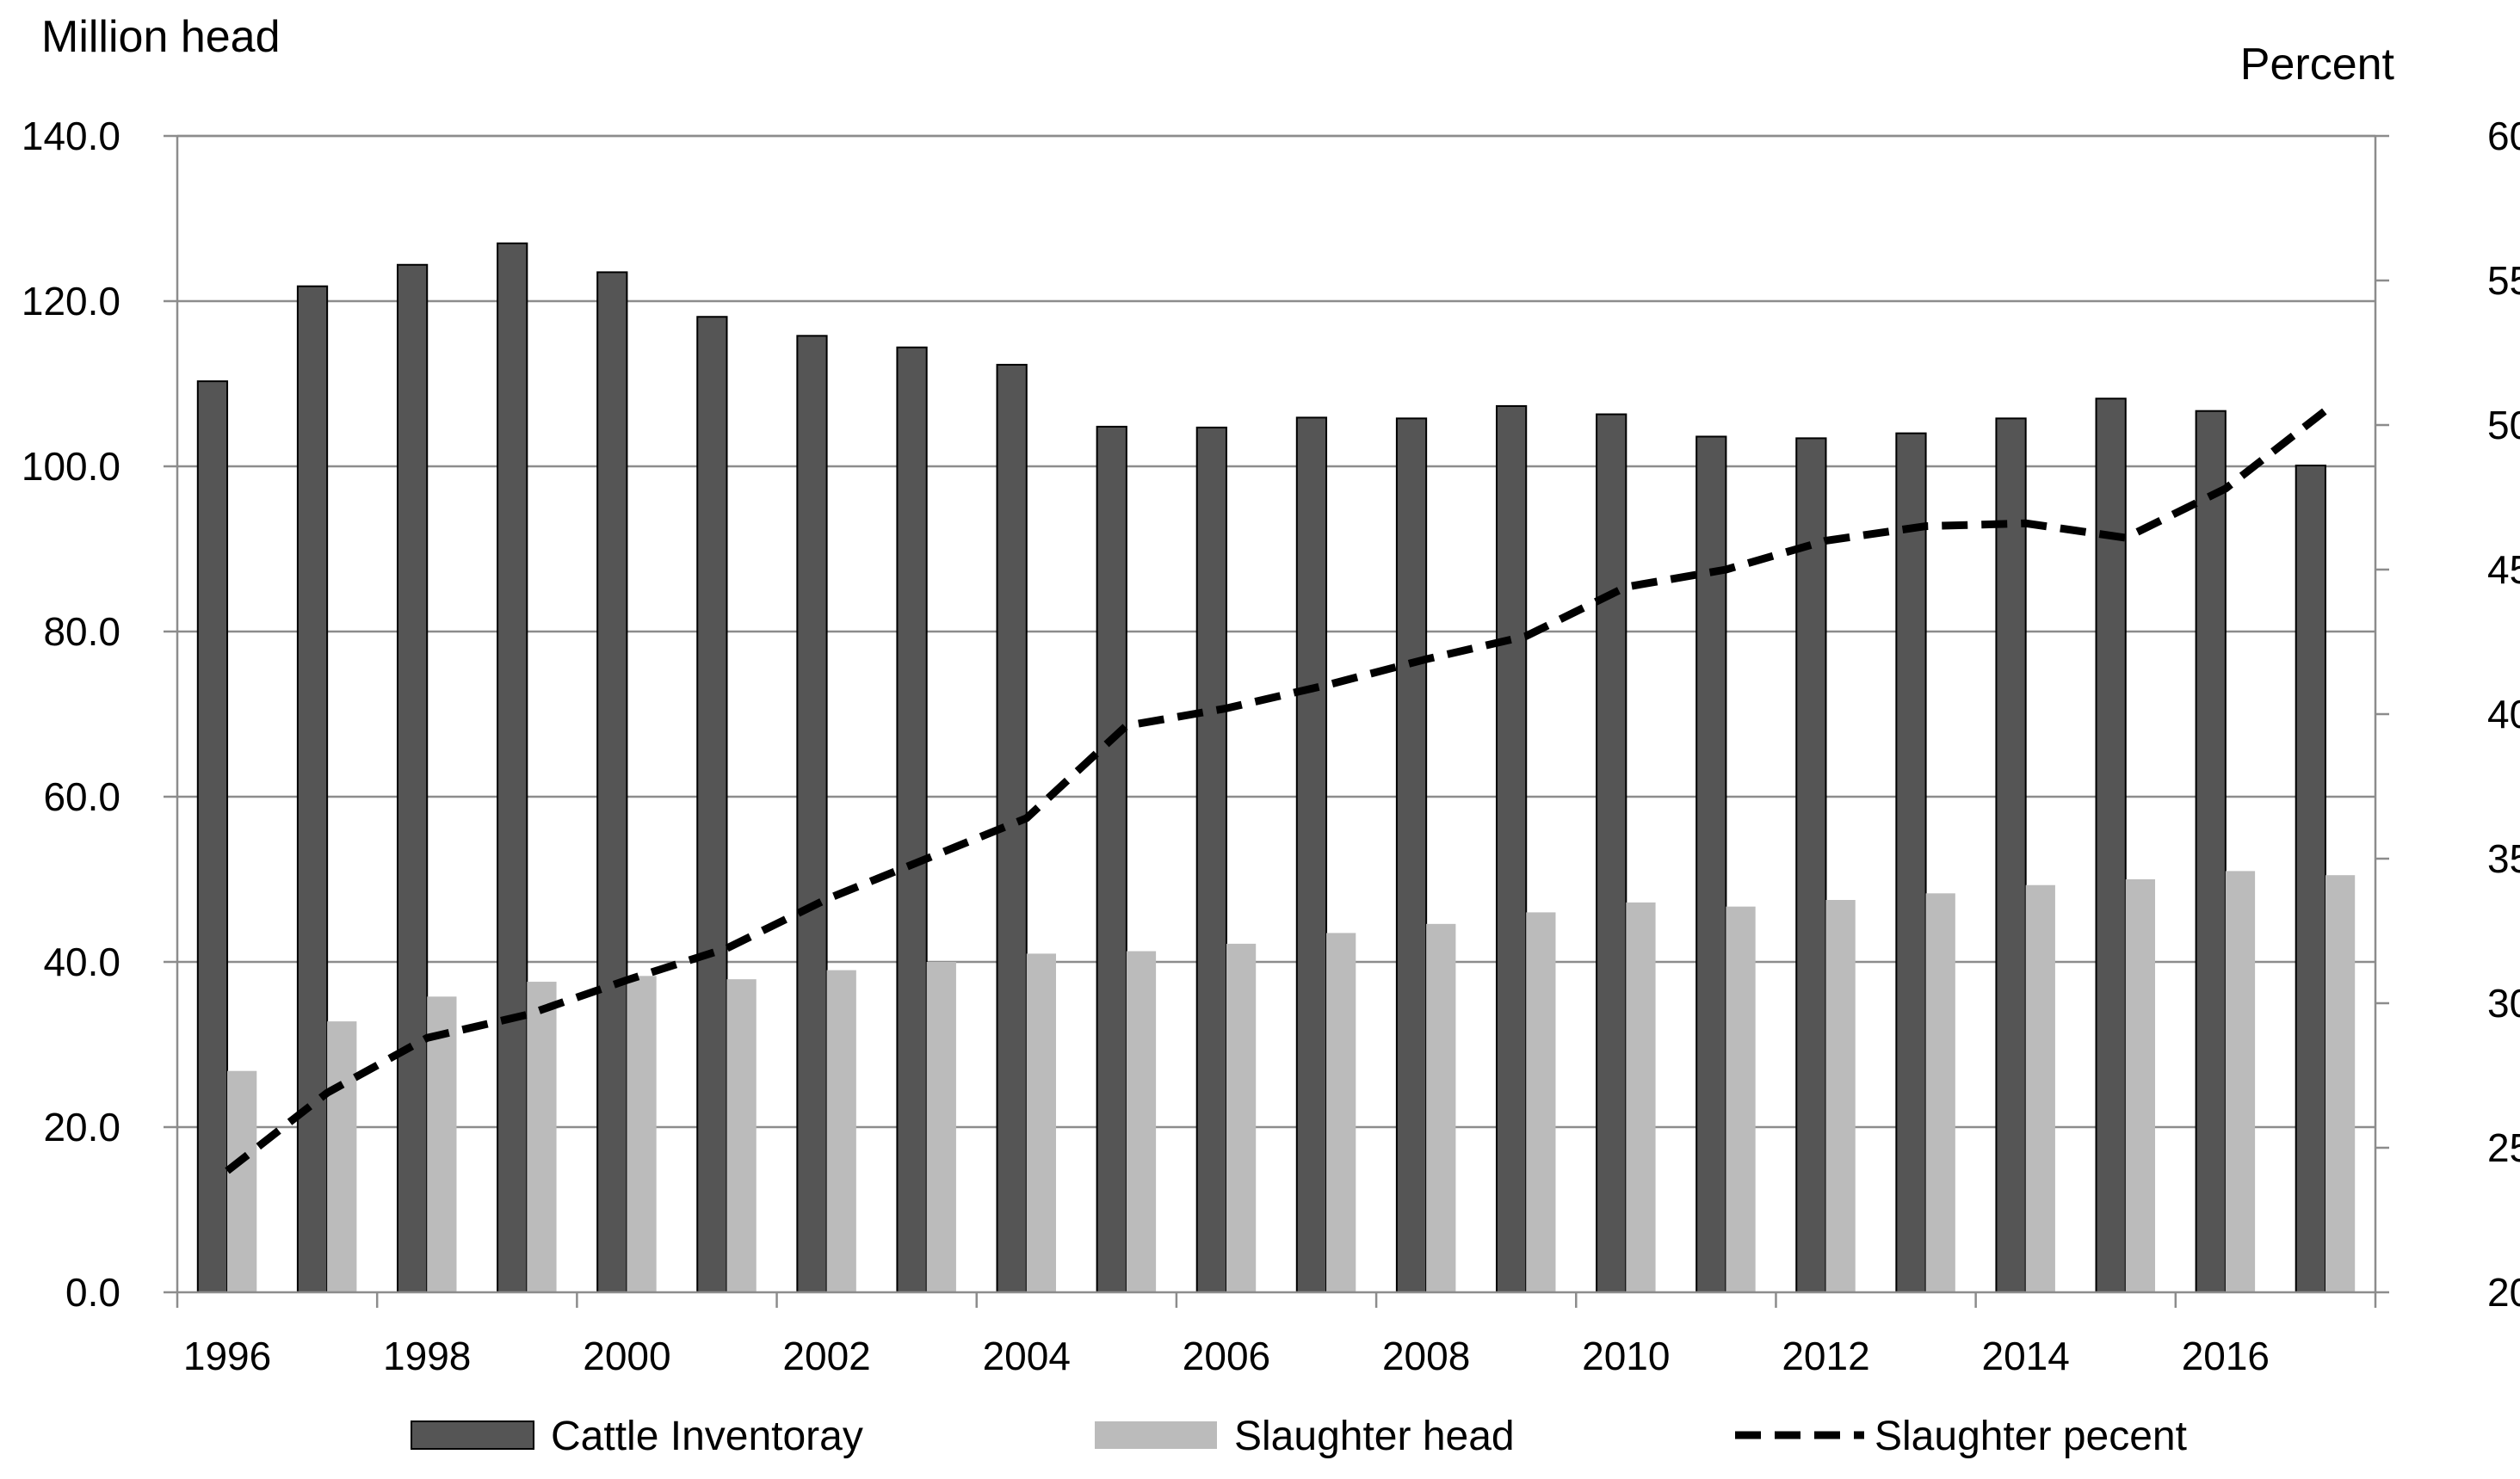  What do you see at coordinates (2503, 1003) in the screenshot?
I see `right-tick-label: 30%` at bounding box center [2503, 1003].